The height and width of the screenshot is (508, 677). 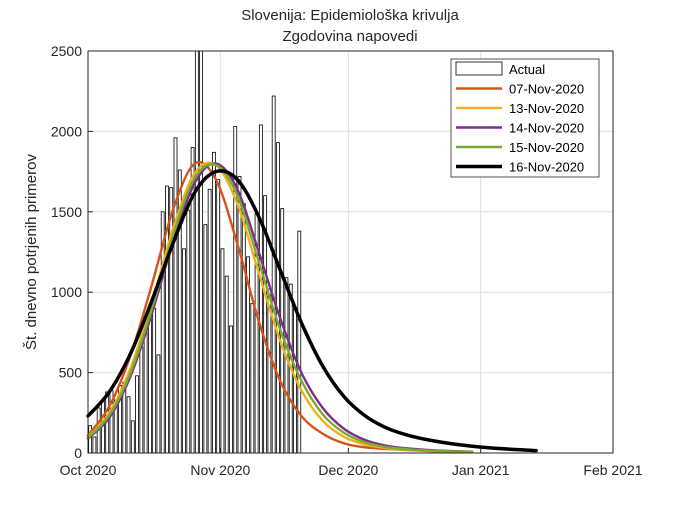 I want to click on legend-label-07-Nov-2020: 07-Nov-2020, so click(x=546, y=89).